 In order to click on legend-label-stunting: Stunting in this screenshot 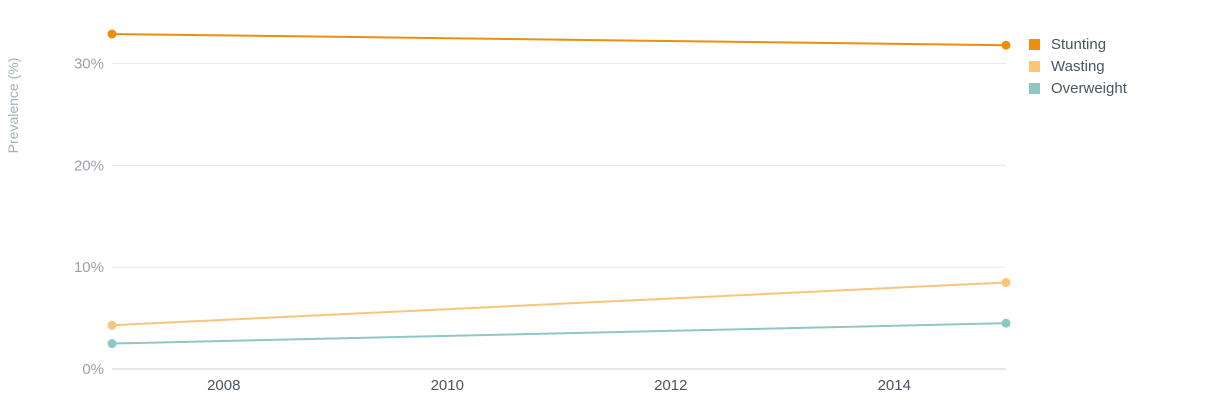, I will do `click(1079, 44)`.